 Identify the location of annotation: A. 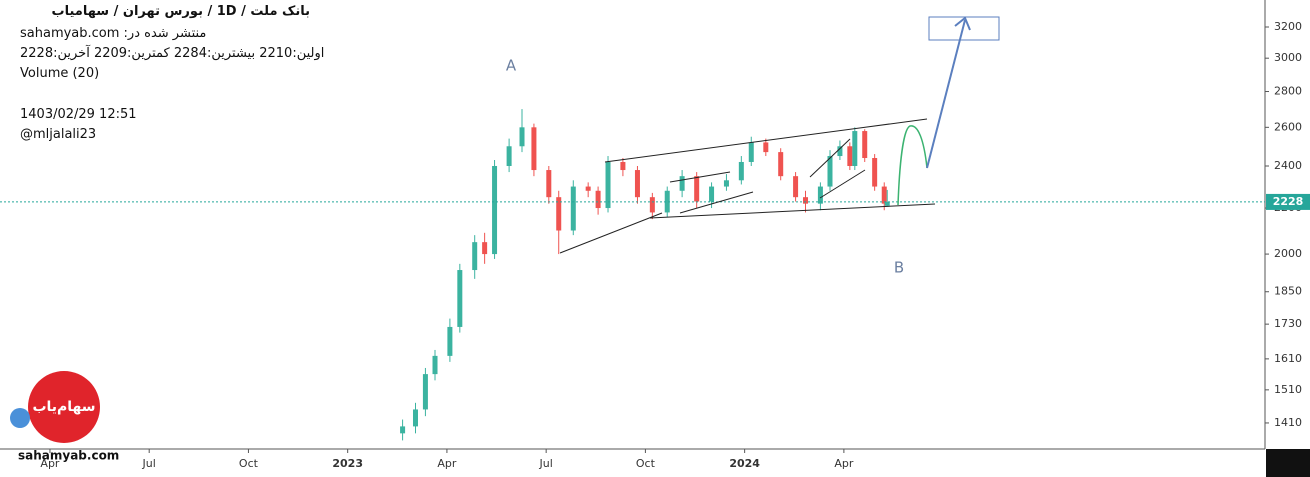
(511, 66).